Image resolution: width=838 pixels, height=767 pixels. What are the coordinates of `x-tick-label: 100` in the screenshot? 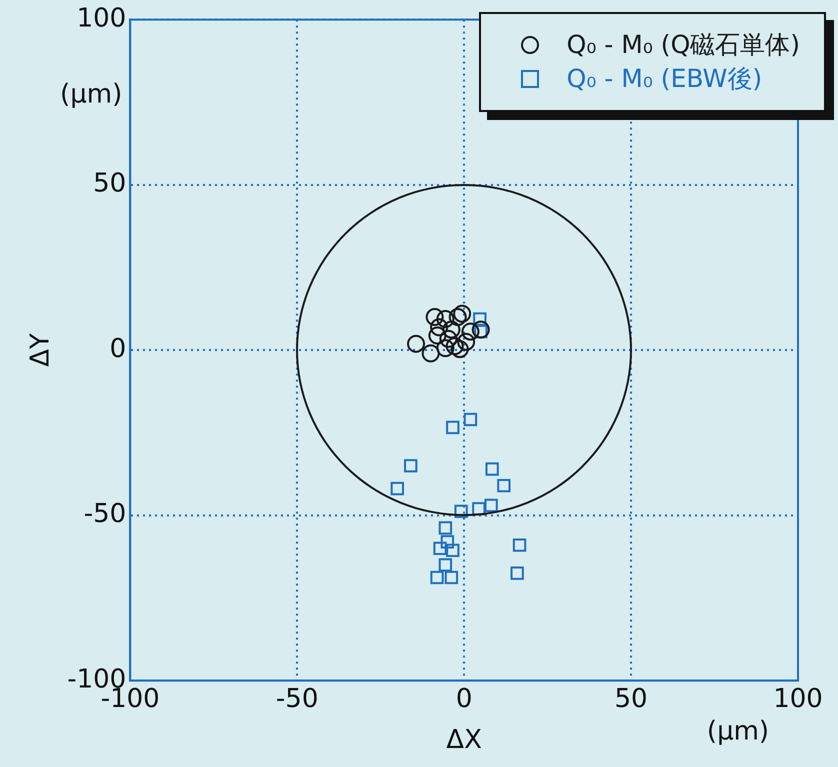 It's located at (798, 699).